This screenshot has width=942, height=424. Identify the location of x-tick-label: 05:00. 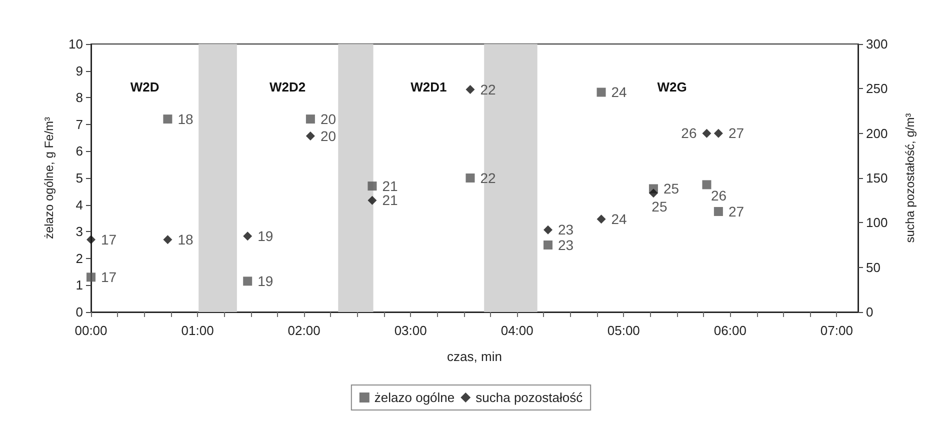
(623, 330).